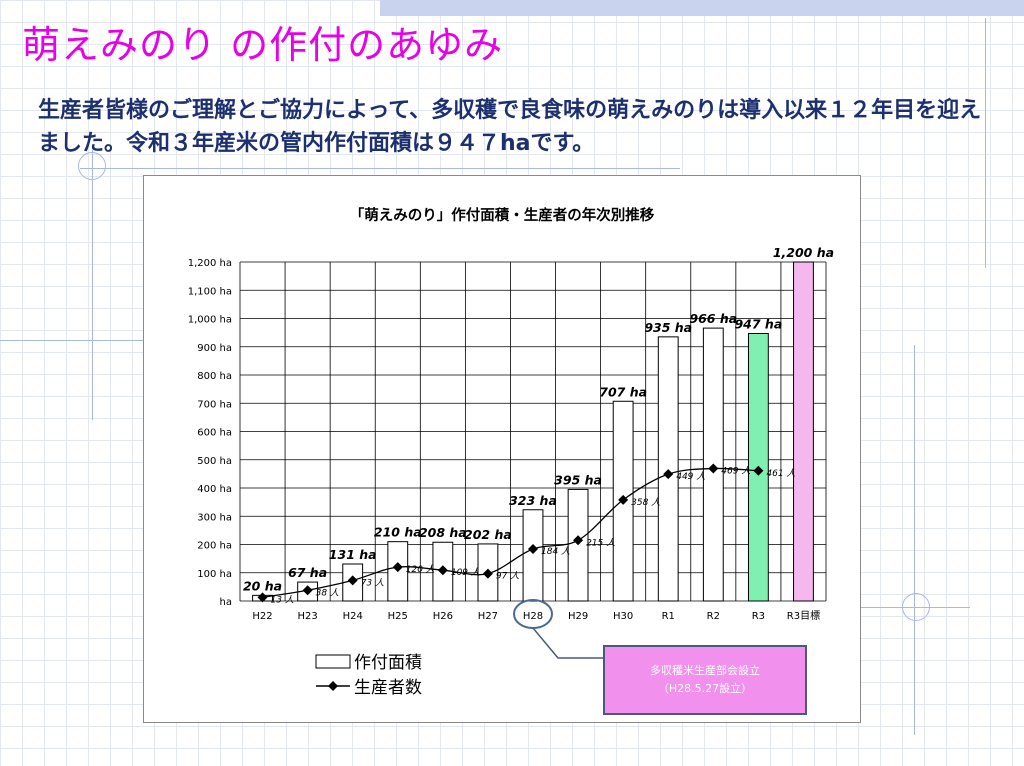 The height and width of the screenshot is (766, 1024). What do you see at coordinates (263, 45) in the screenshot?
I see `slide-title: 萌えみのり の作付のあゆみ` at bounding box center [263, 45].